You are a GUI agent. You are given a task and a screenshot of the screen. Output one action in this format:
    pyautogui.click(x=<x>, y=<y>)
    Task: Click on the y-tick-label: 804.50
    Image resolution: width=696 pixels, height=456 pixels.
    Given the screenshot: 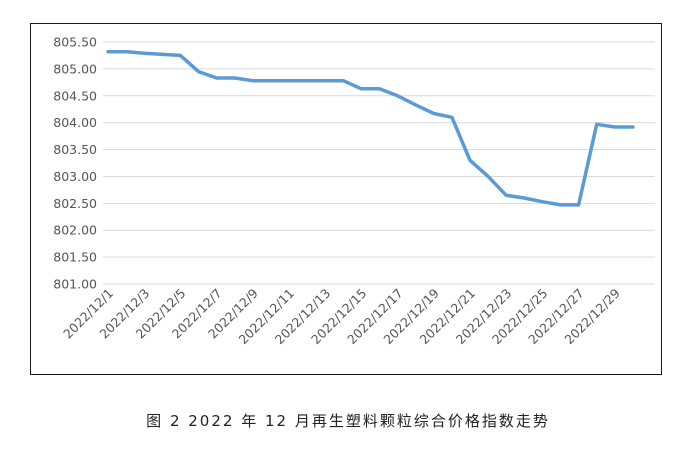 What is the action you would take?
    pyautogui.click(x=75, y=95)
    